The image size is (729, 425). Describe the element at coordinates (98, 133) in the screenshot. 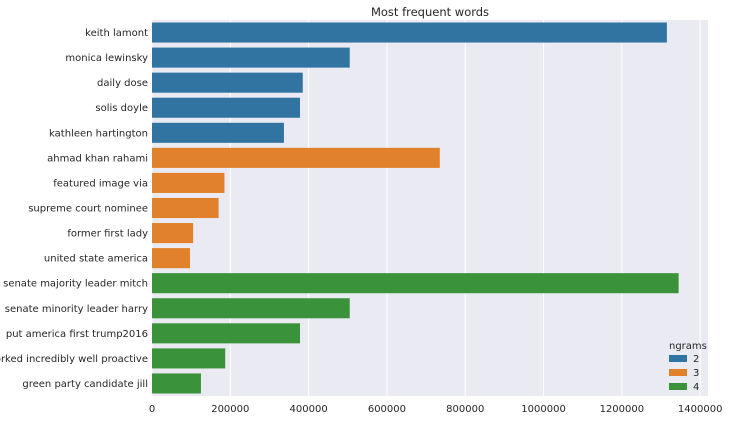

I see `category-label: kathleen hartington` at that location.